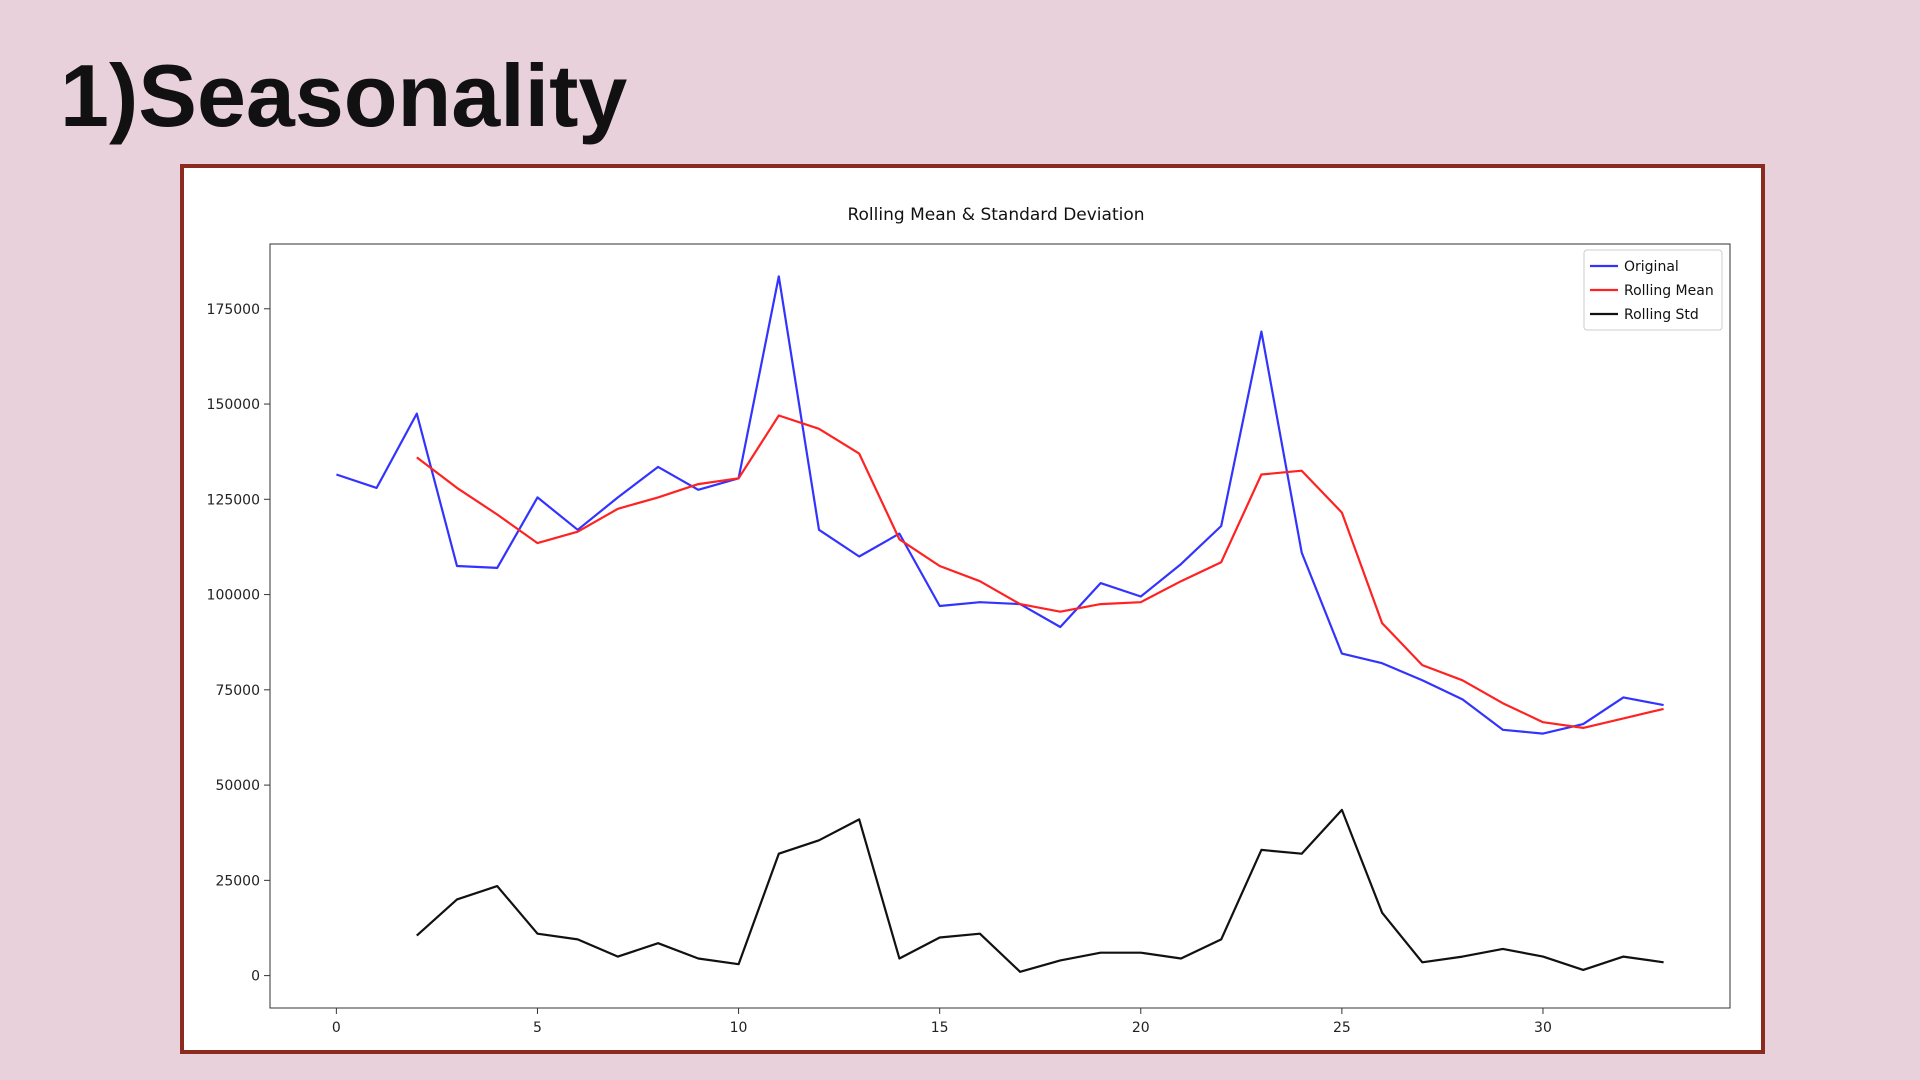  Describe the element at coordinates (1543, 1028) in the screenshot. I see `x-tick-label: 30` at that location.